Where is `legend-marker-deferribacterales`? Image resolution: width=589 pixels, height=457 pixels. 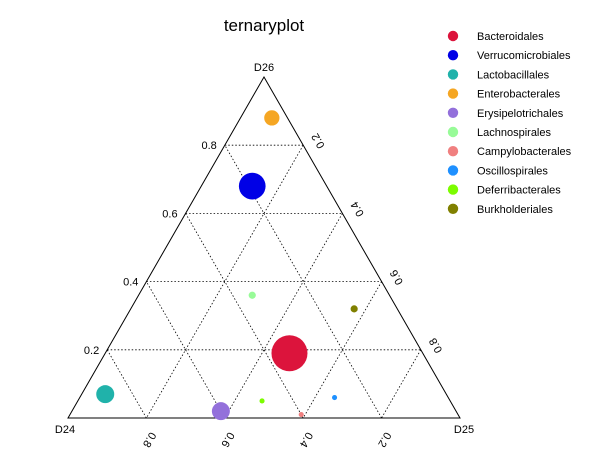 legend-marker-deferribacterales is located at coordinates (453, 189).